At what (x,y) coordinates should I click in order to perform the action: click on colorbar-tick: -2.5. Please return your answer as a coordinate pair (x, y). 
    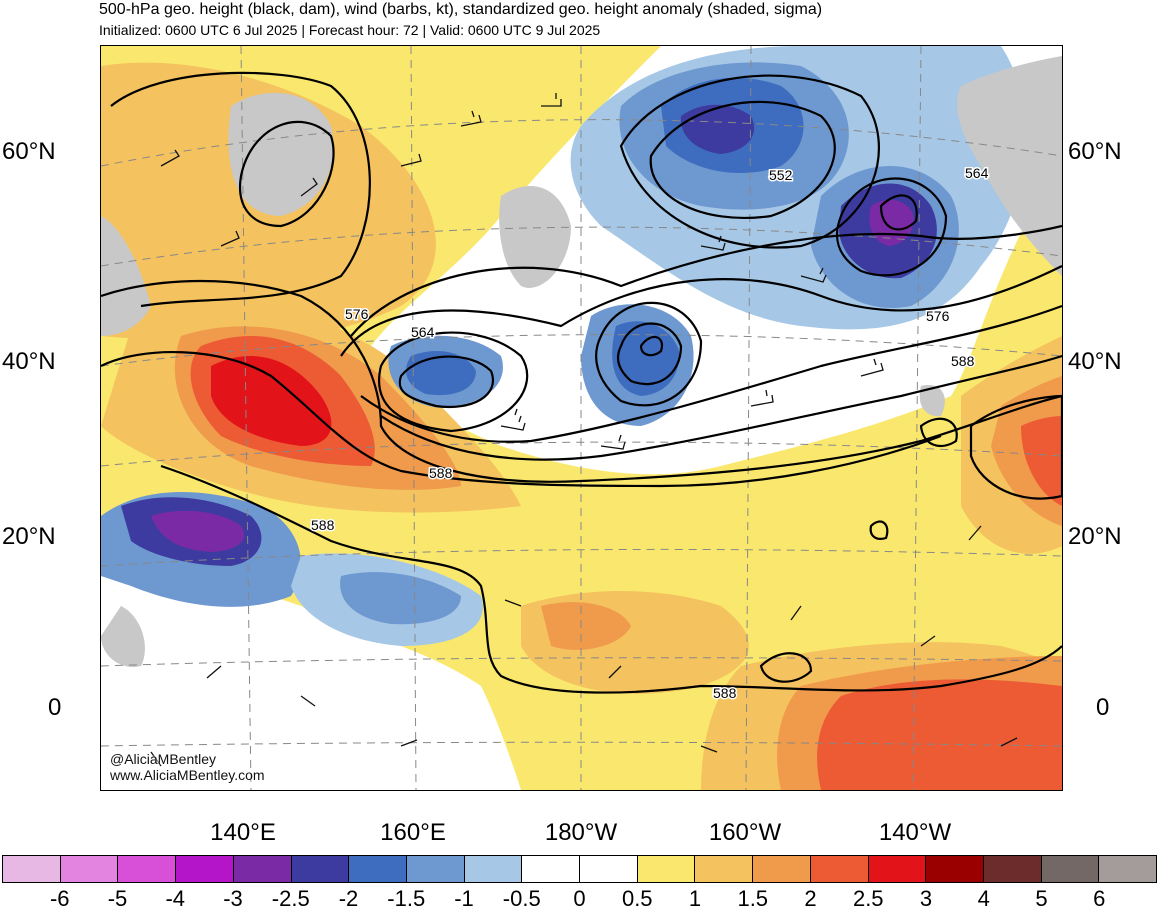
    Looking at the image, I should click on (290, 898).